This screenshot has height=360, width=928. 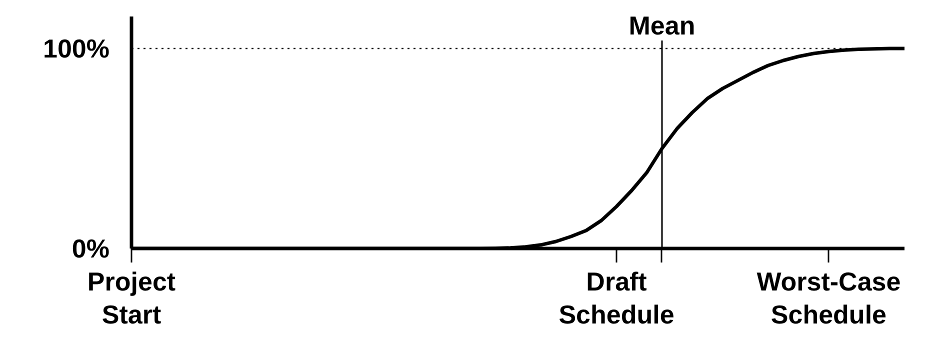 What do you see at coordinates (91, 249) in the screenshot?
I see `y-tick-label: 0%` at bounding box center [91, 249].